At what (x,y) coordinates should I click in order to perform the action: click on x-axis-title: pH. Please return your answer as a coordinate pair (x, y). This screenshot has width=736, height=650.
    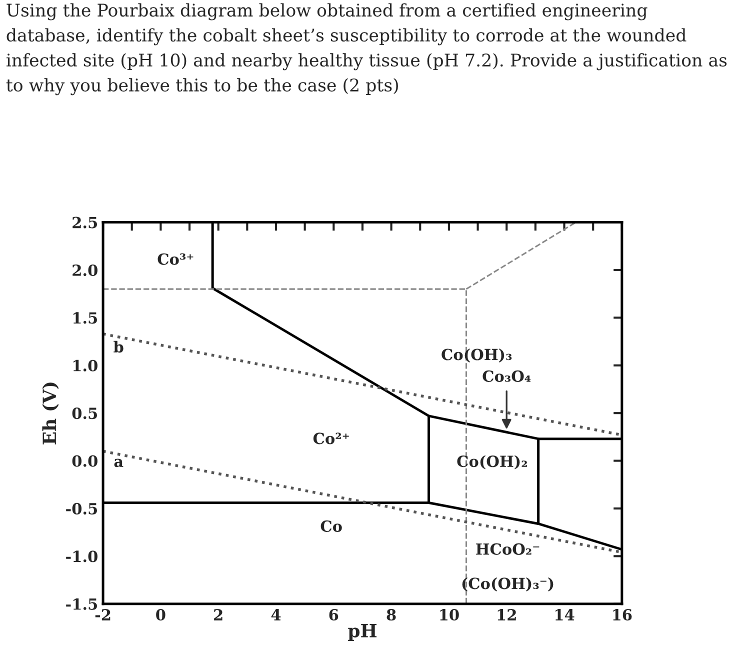
    Looking at the image, I should click on (362, 632).